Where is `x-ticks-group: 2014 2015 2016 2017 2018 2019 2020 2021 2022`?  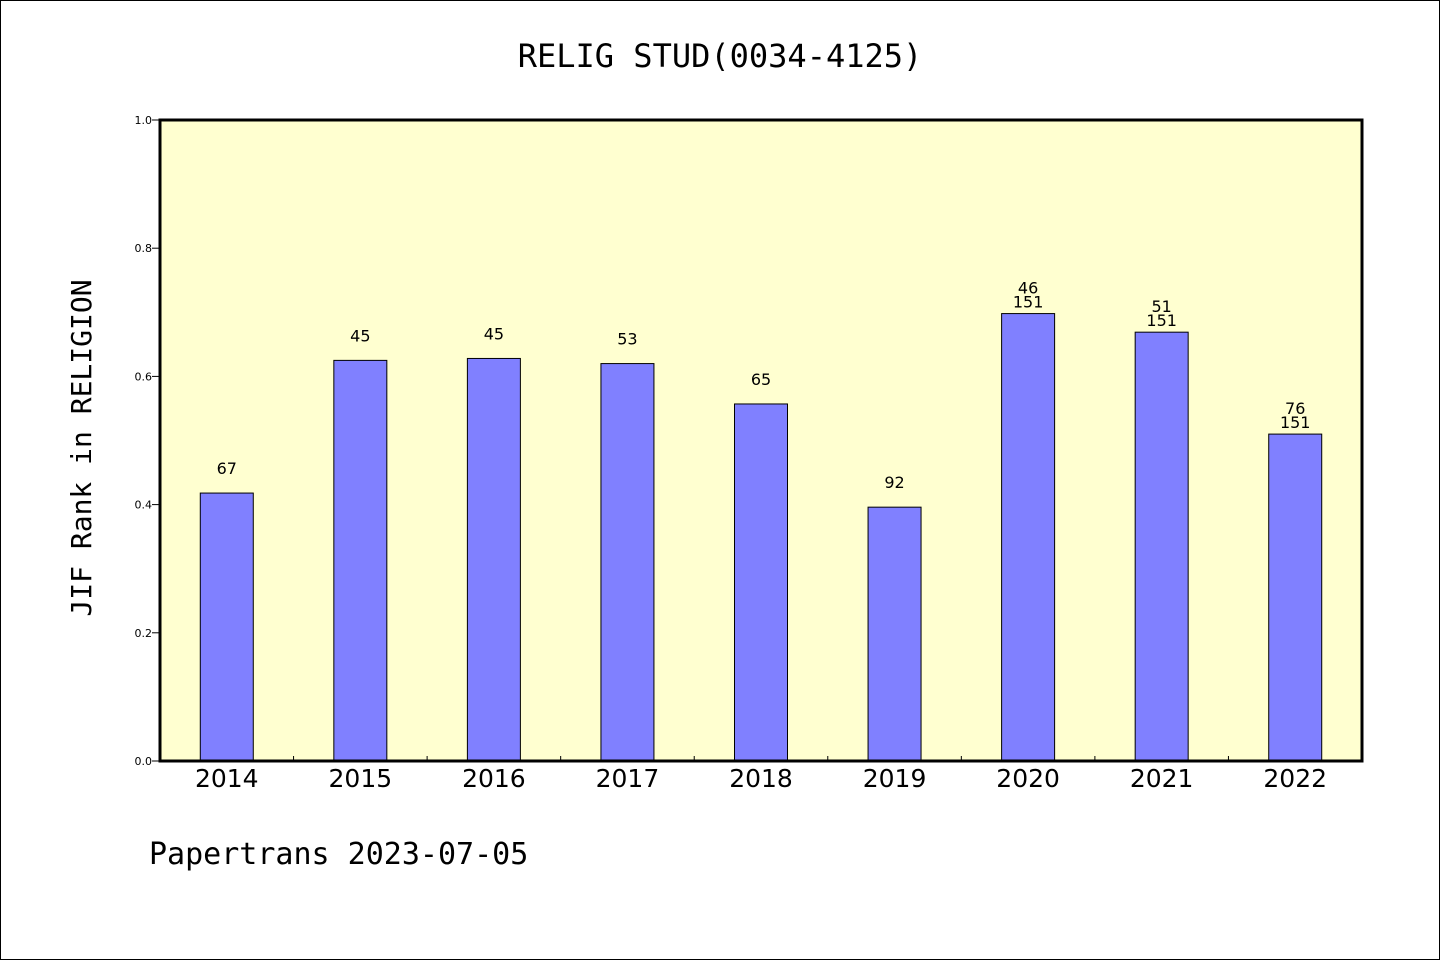
x-ticks-group: 2014 2015 2016 2017 2018 2019 2020 2021 2022 is located at coordinates (761, 774).